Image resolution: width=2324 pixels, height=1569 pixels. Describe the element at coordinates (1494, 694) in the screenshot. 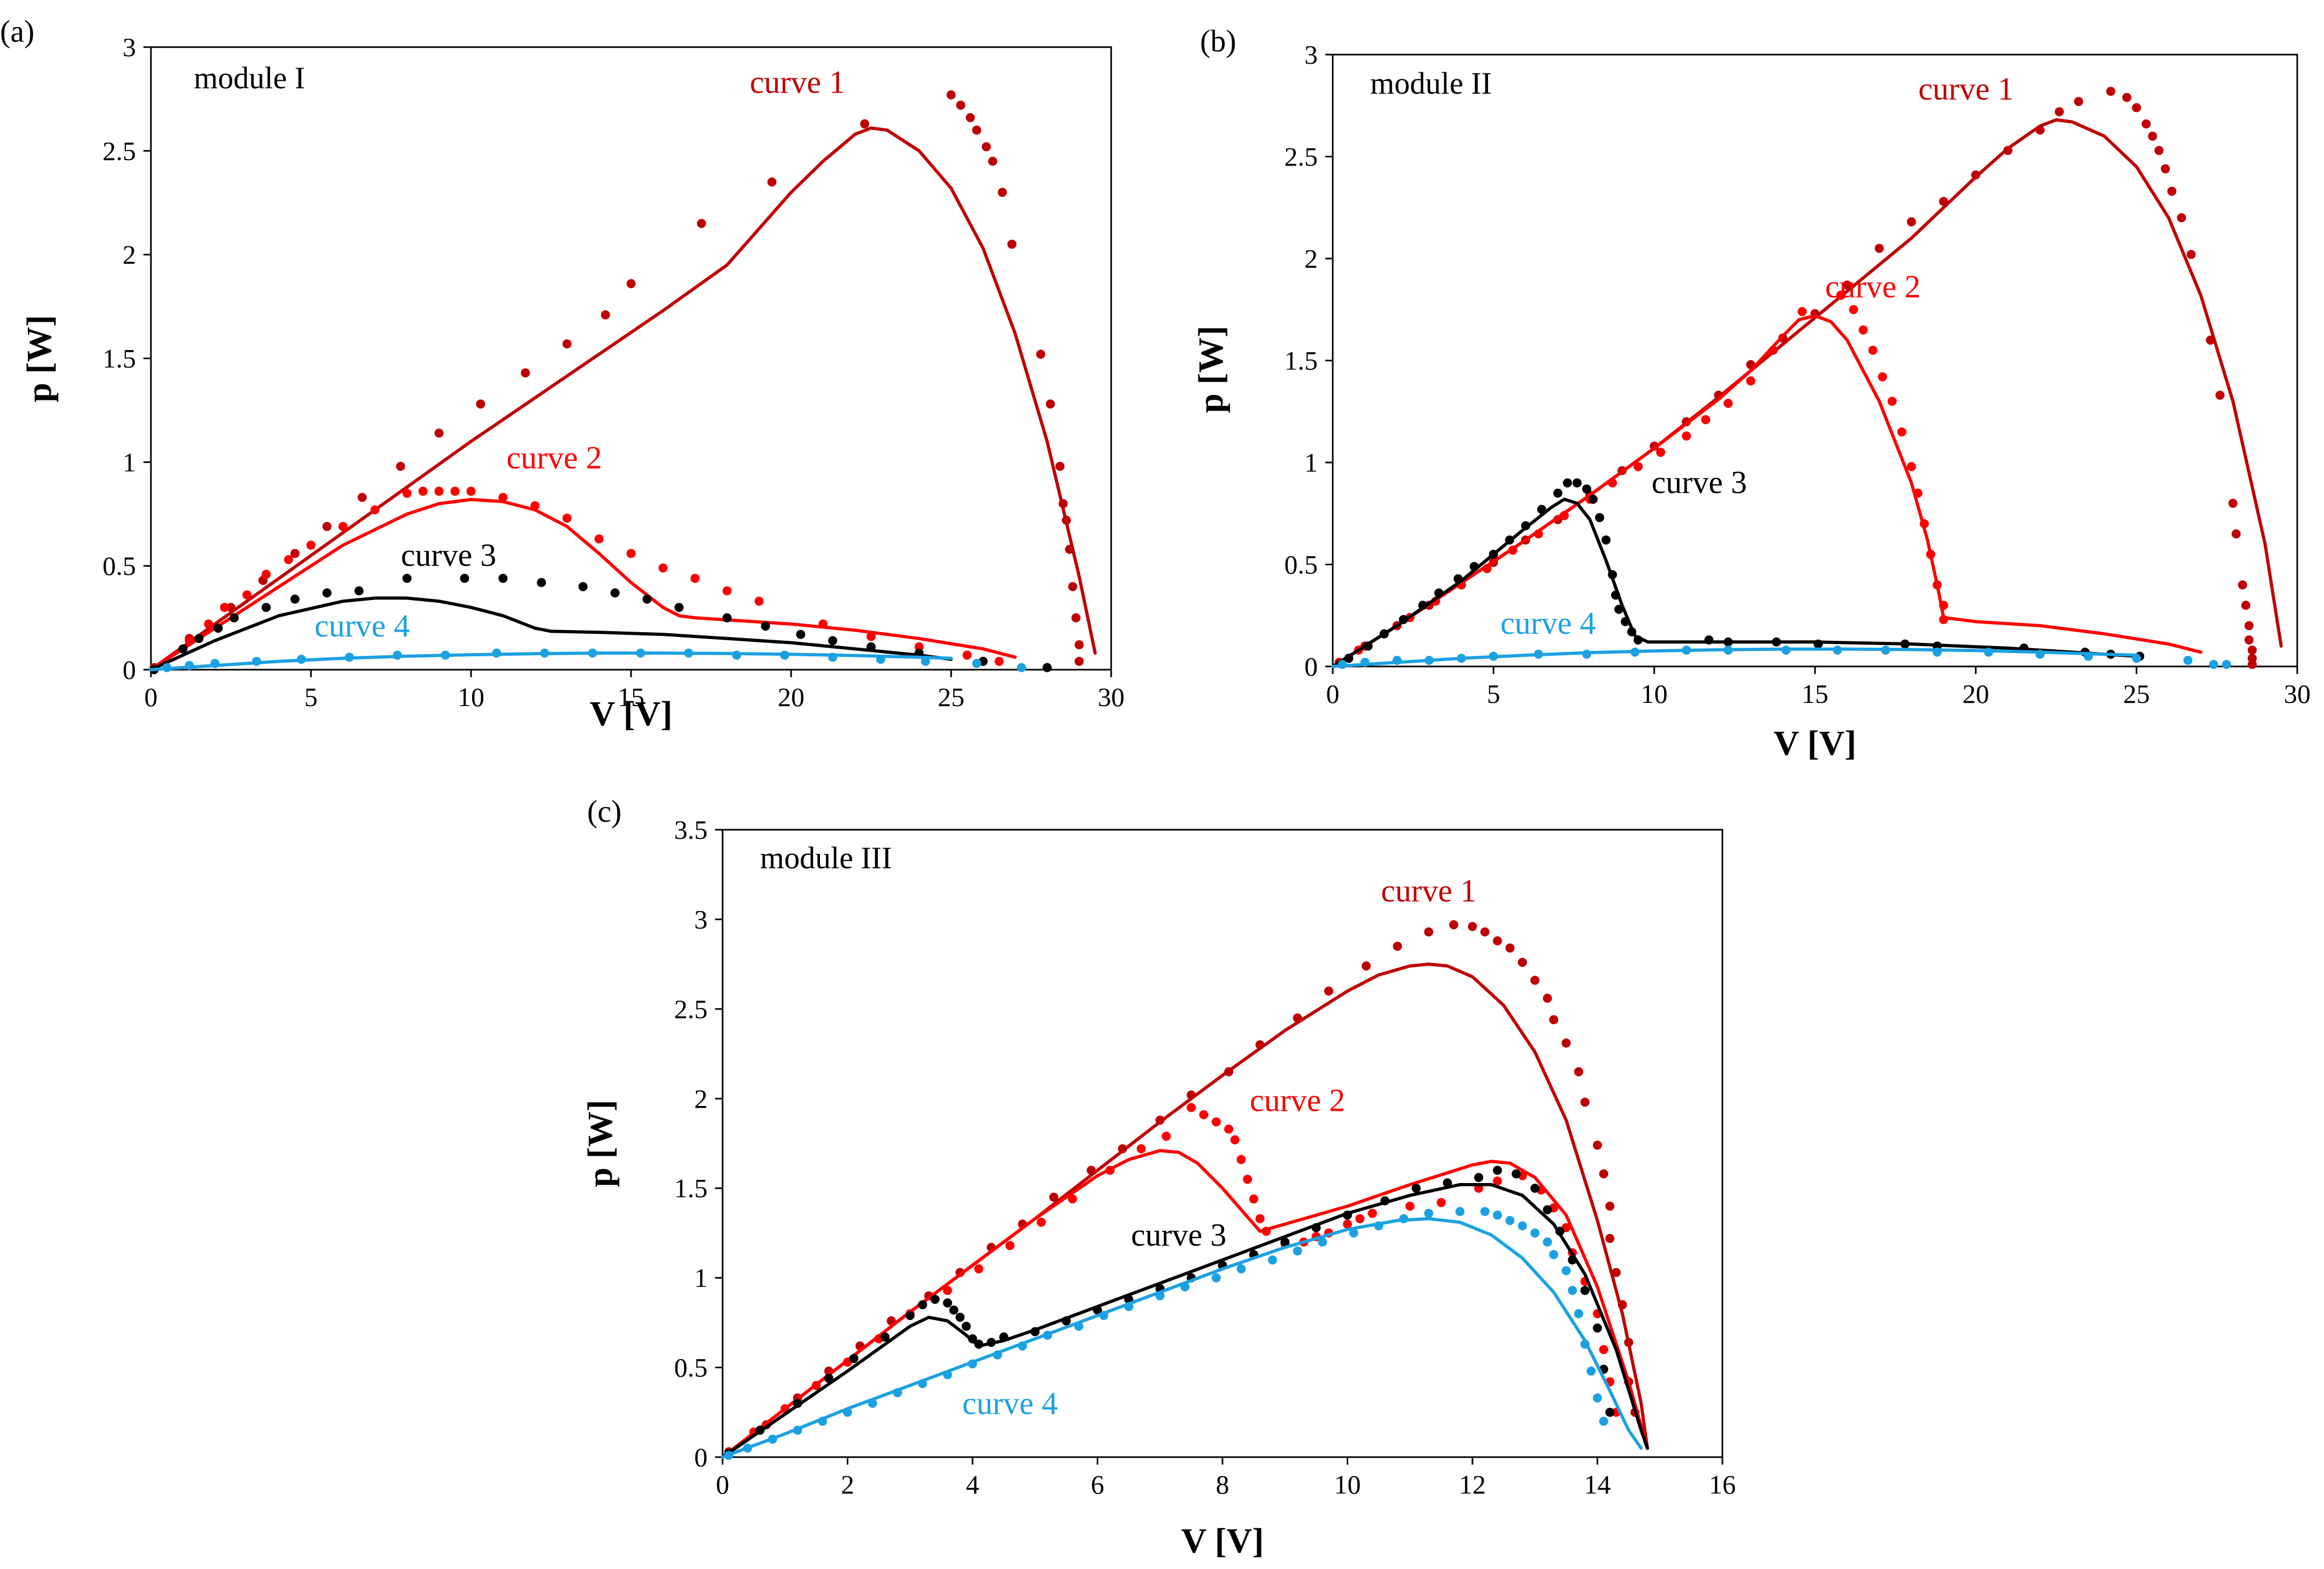

I see `x-tick-label: 5` at that location.